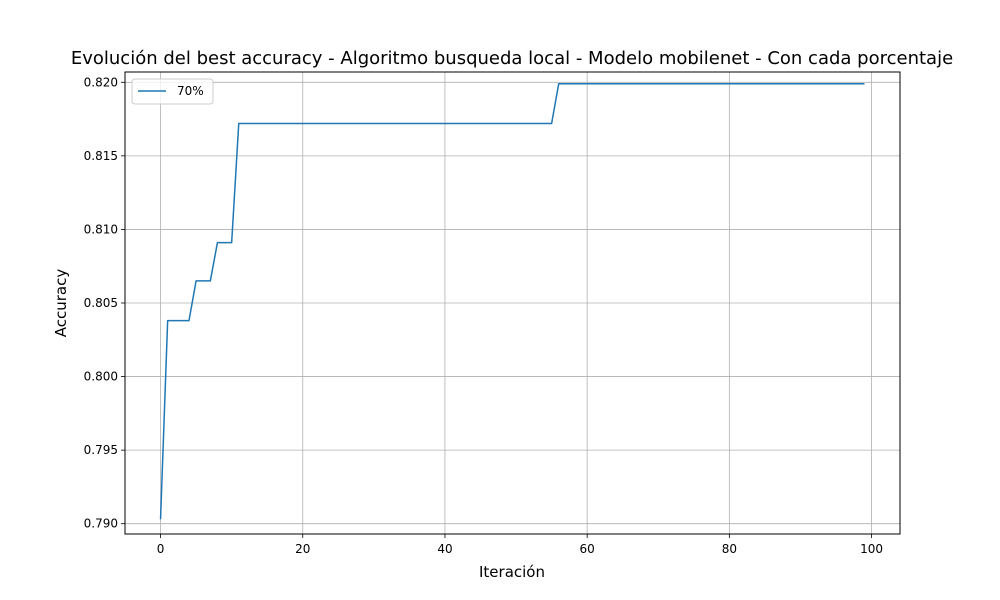 The image size is (1000, 600). What do you see at coordinates (61, 303) in the screenshot?
I see `y-axis-label: Accuracy` at bounding box center [61, 303].